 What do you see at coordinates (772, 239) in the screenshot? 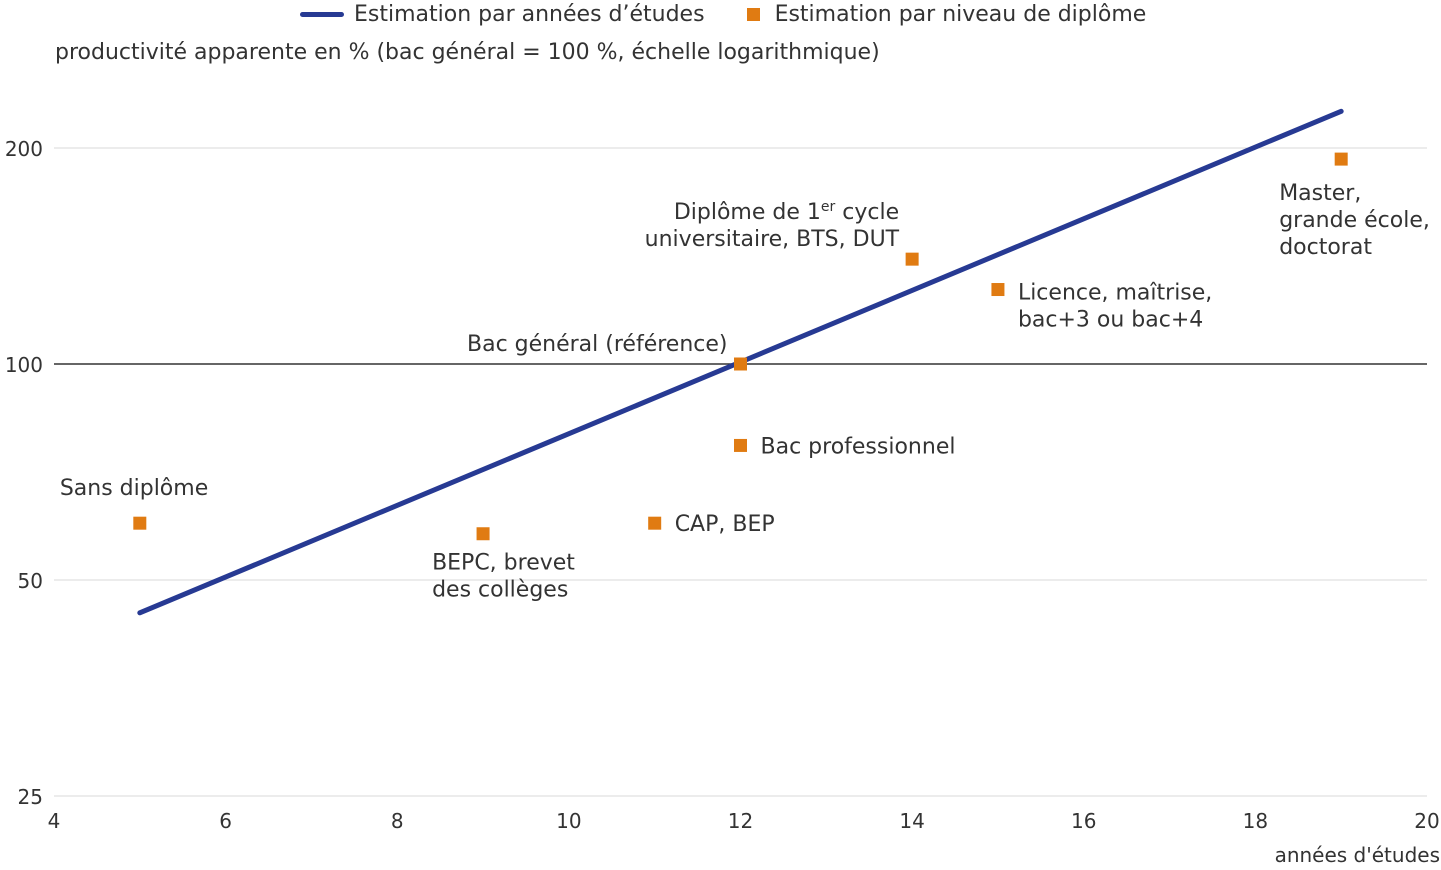
I see `point-label-line: universitaire, BTS, DUT` at bounding box center [772, 239].